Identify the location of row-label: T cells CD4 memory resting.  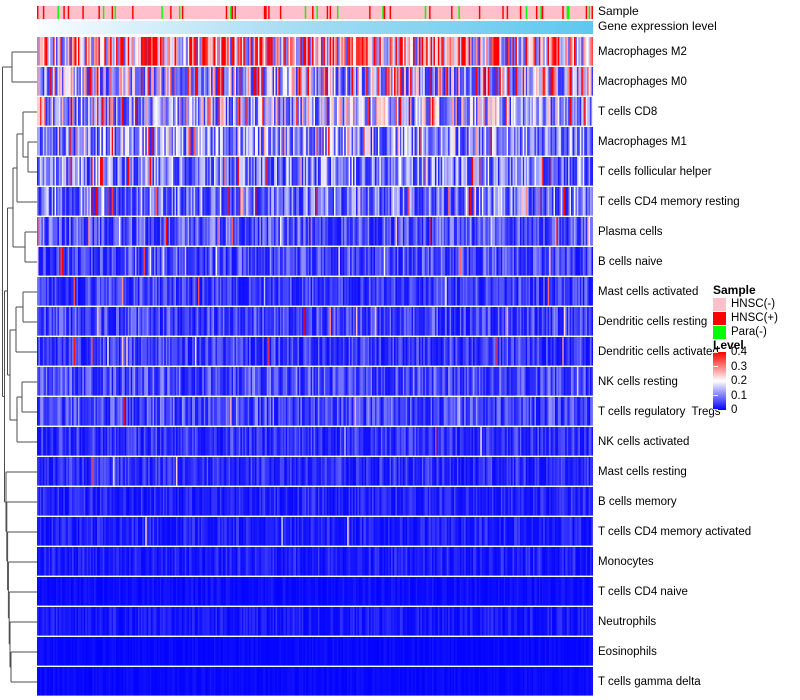
(669, 202).